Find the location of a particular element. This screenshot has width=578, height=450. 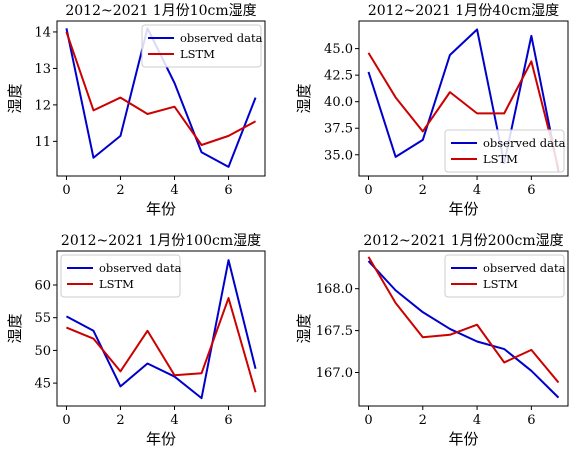

chart-title: 2012~2021 1月份200cm湿度 is located at coordinates (463, 241).